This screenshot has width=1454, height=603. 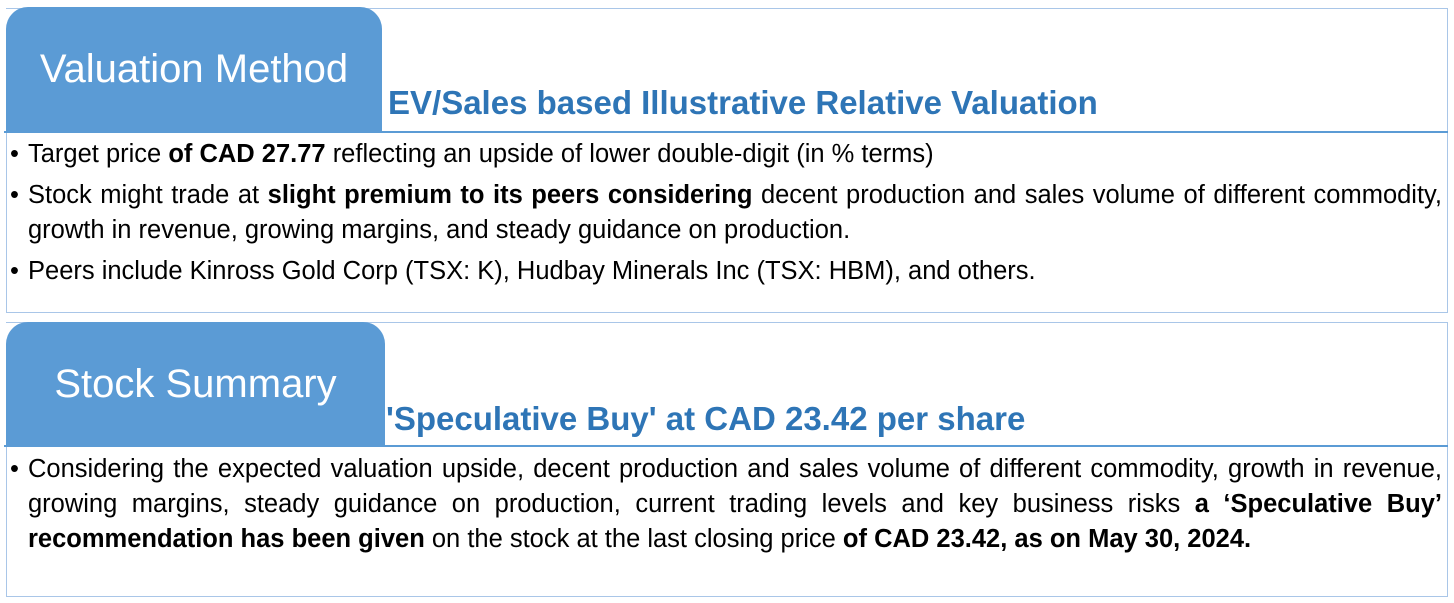 I want to click on bullet-text-bold: of CAD 27.77, so click(x=247, y=154).